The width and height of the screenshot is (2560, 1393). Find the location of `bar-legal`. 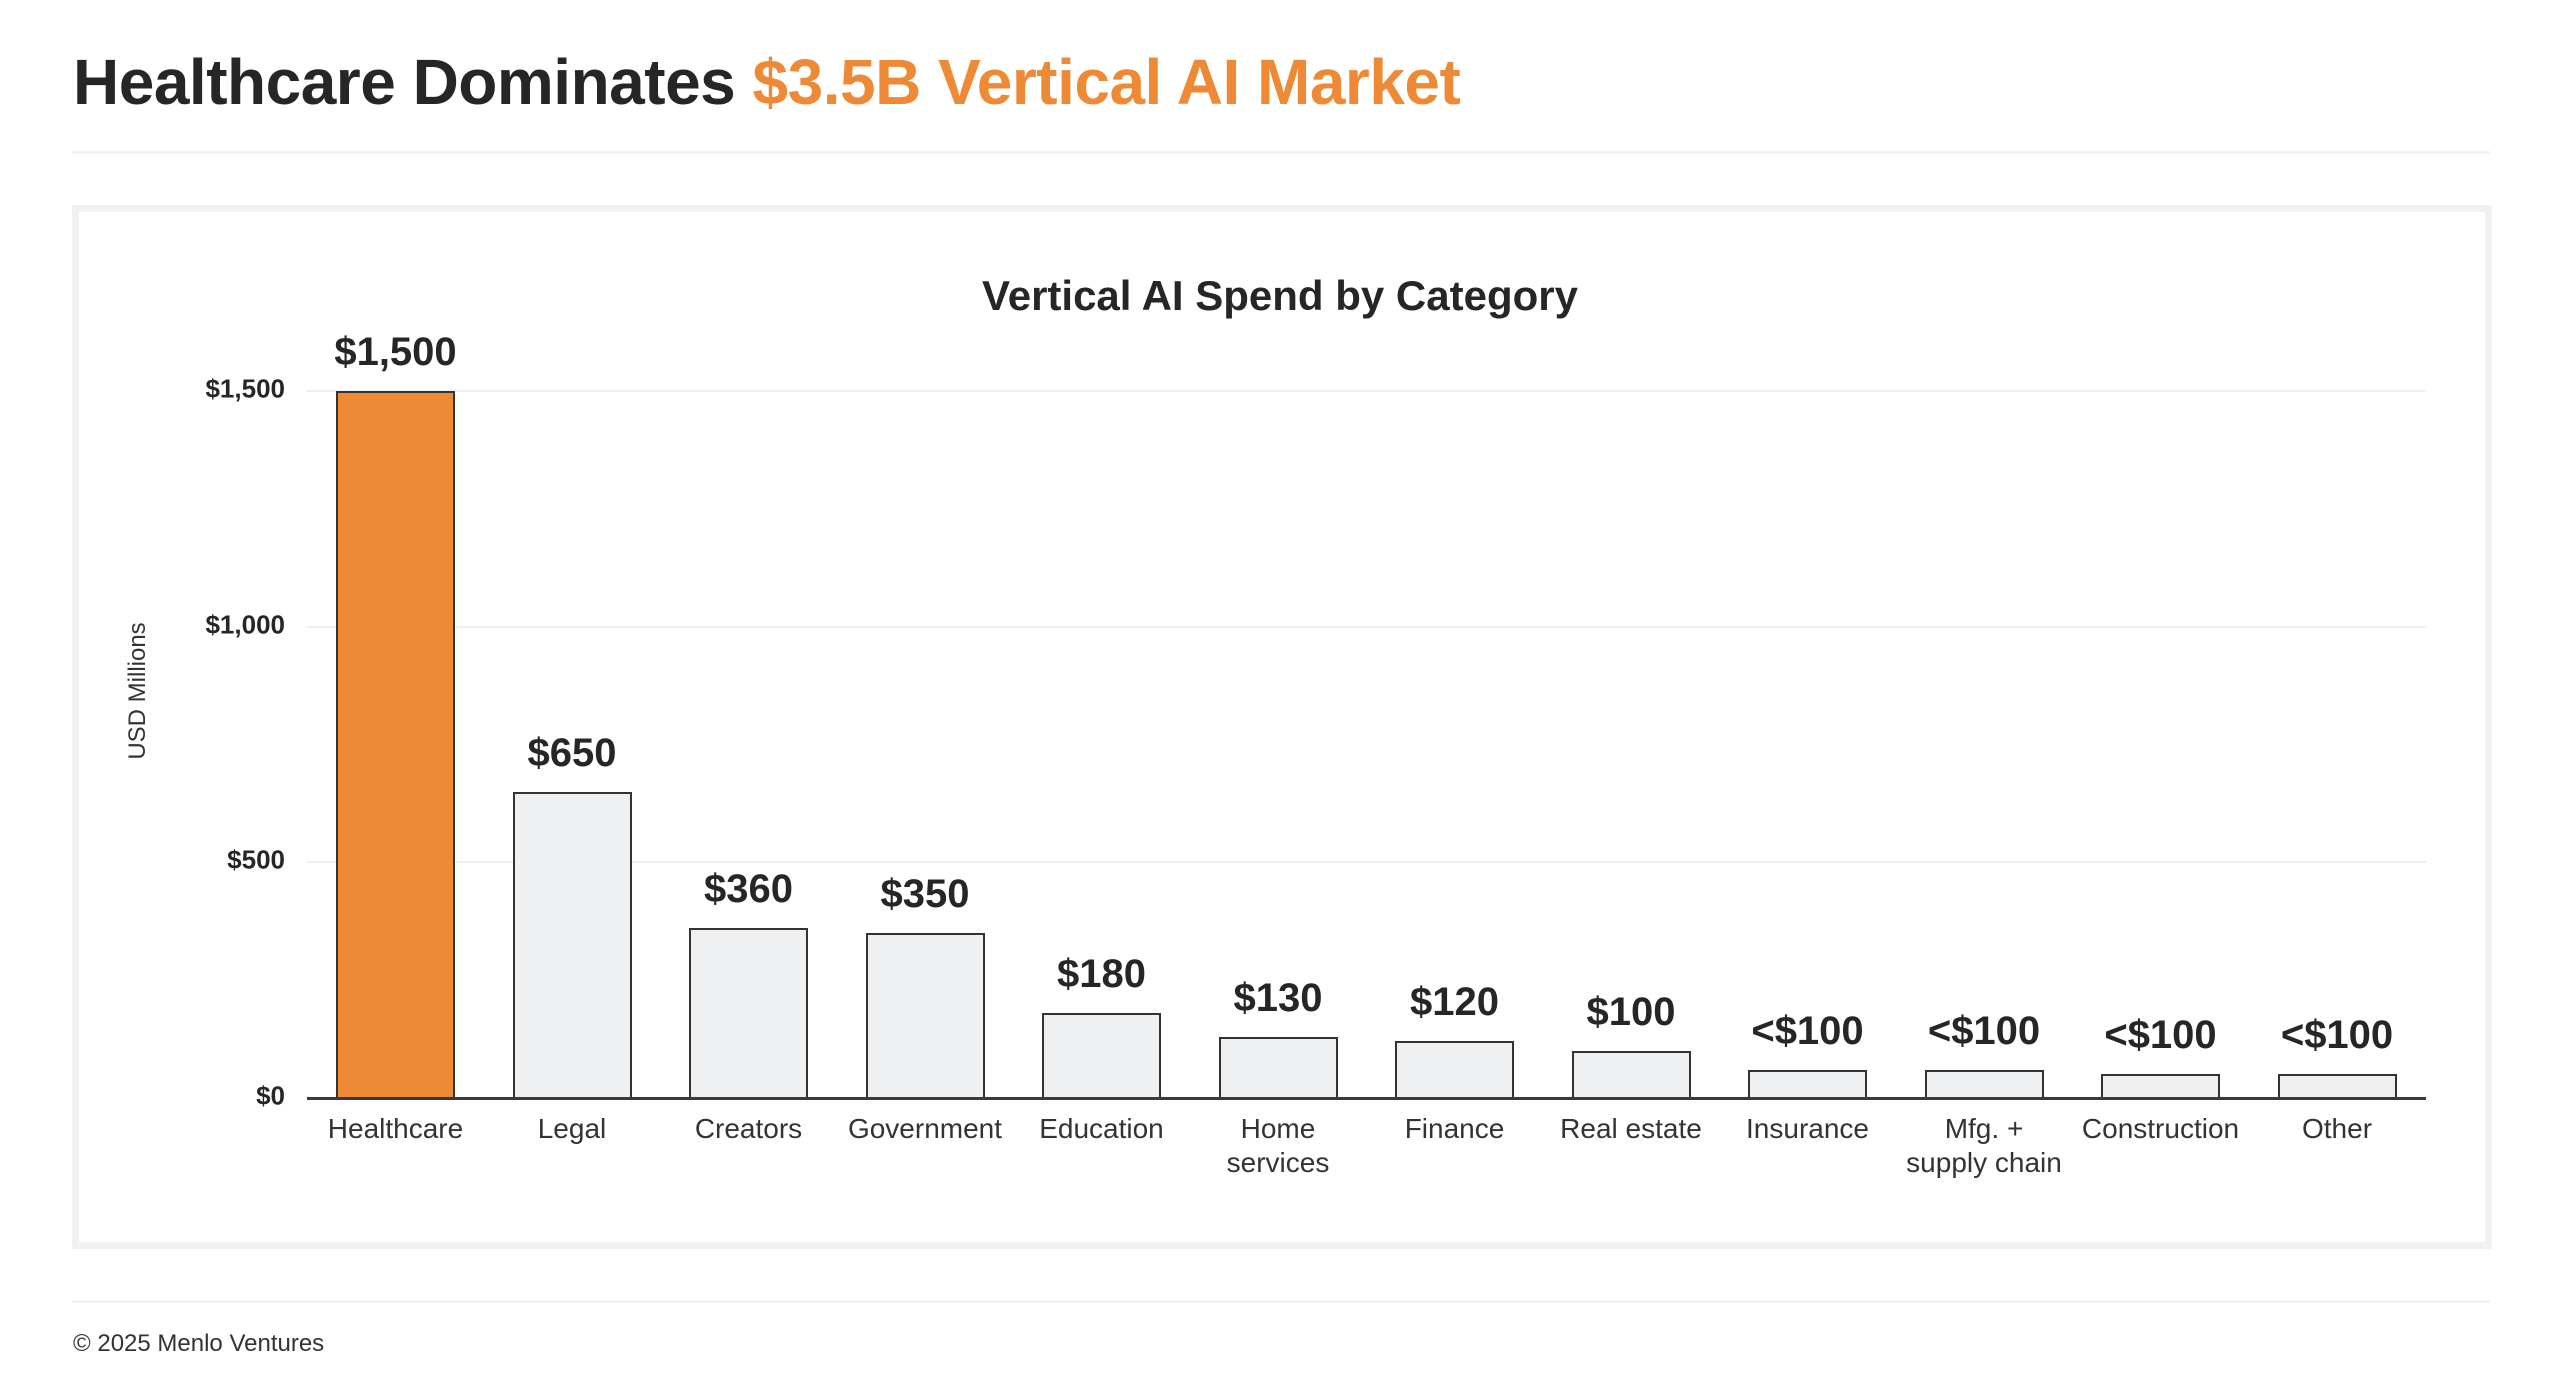

bar-legal is located at coordinates (572, 945).